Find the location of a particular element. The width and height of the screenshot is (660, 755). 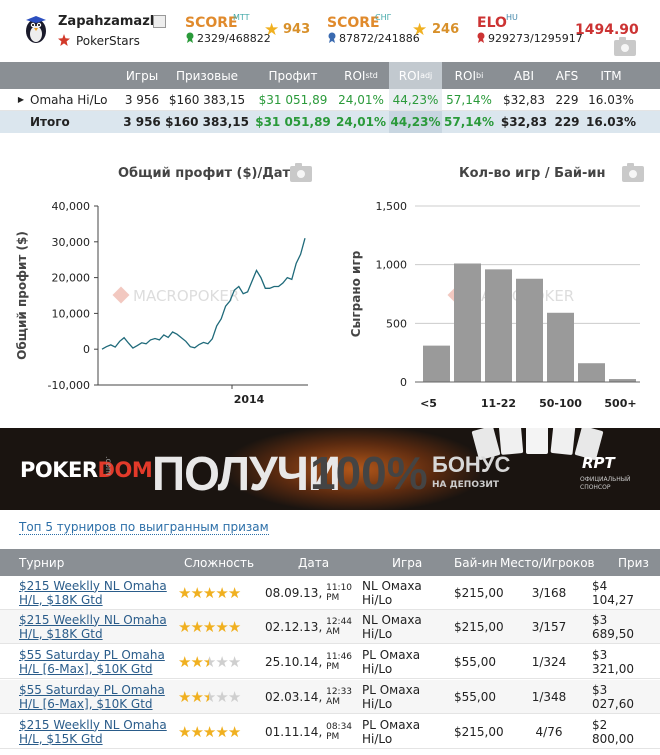

pokerdom-logo-suffix: .com is located at coordinates (108, 466).